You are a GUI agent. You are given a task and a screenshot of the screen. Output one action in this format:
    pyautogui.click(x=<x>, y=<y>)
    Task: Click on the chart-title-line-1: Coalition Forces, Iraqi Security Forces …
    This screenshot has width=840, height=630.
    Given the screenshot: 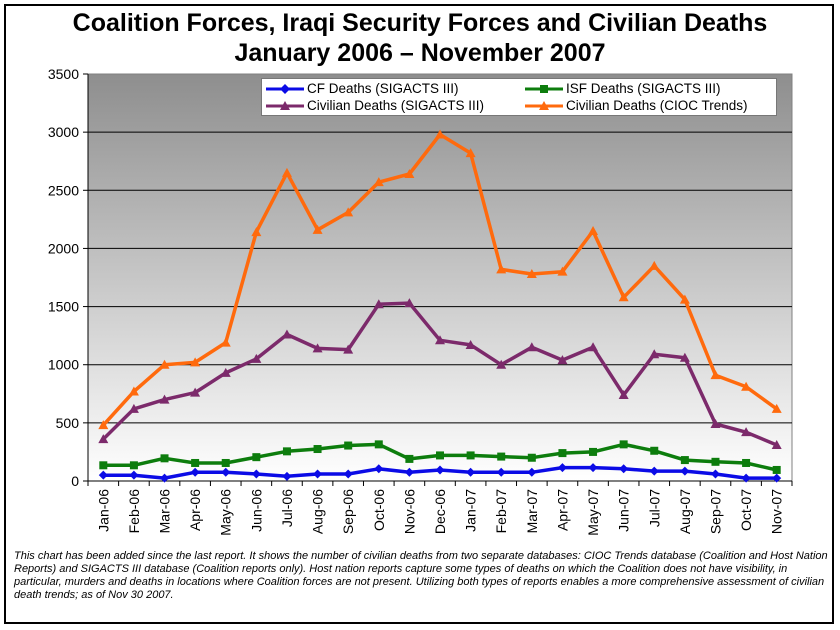 What is the action you would take?
    pyautogui.click(x=420, y=23)
    